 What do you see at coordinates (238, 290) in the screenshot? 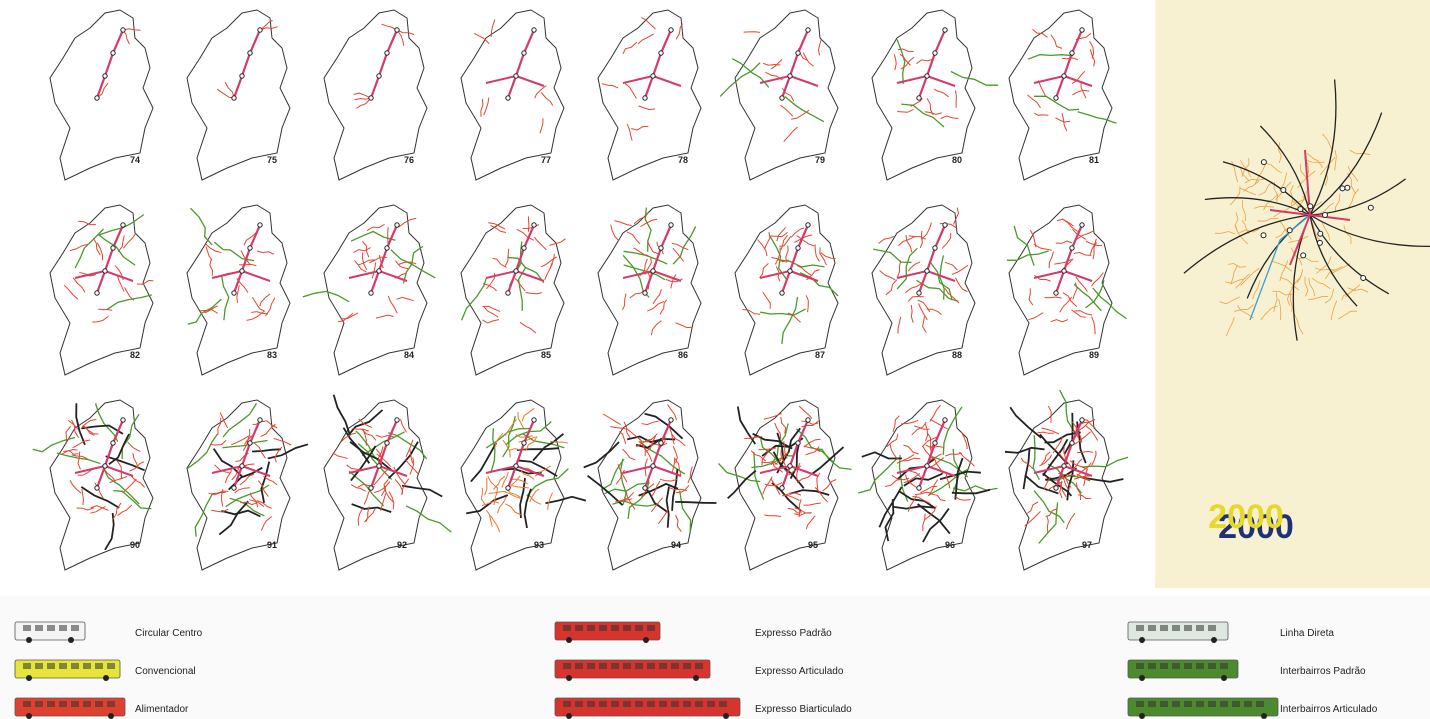
I see `map: 83` at bounding box center [238, 290].